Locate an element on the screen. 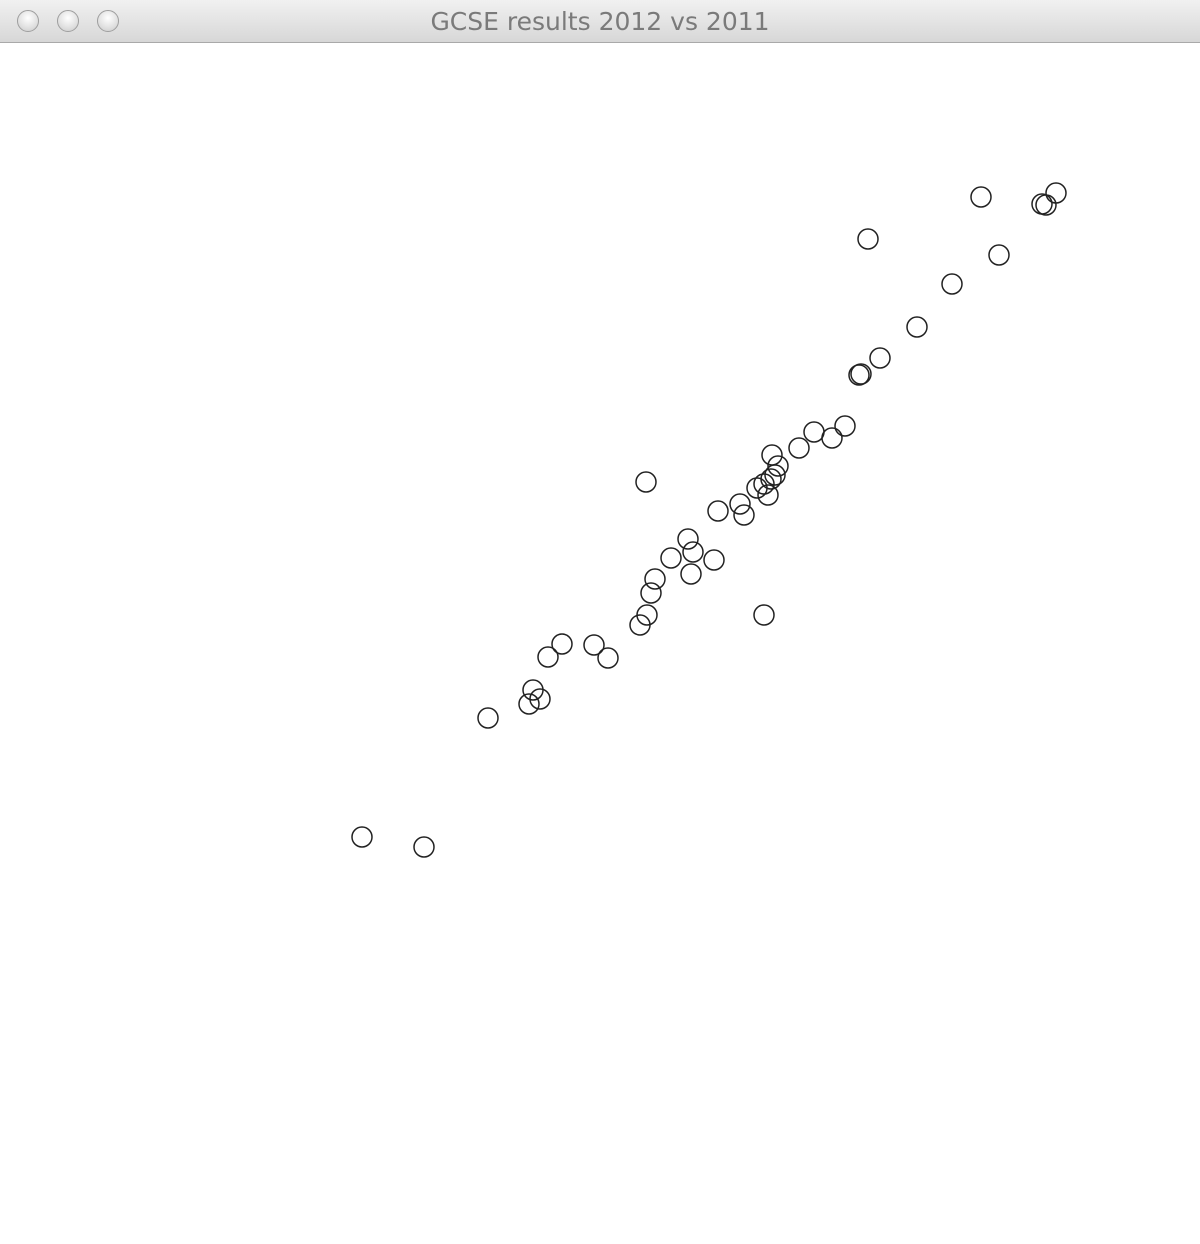  close-button is located at coordinates (28, 21).